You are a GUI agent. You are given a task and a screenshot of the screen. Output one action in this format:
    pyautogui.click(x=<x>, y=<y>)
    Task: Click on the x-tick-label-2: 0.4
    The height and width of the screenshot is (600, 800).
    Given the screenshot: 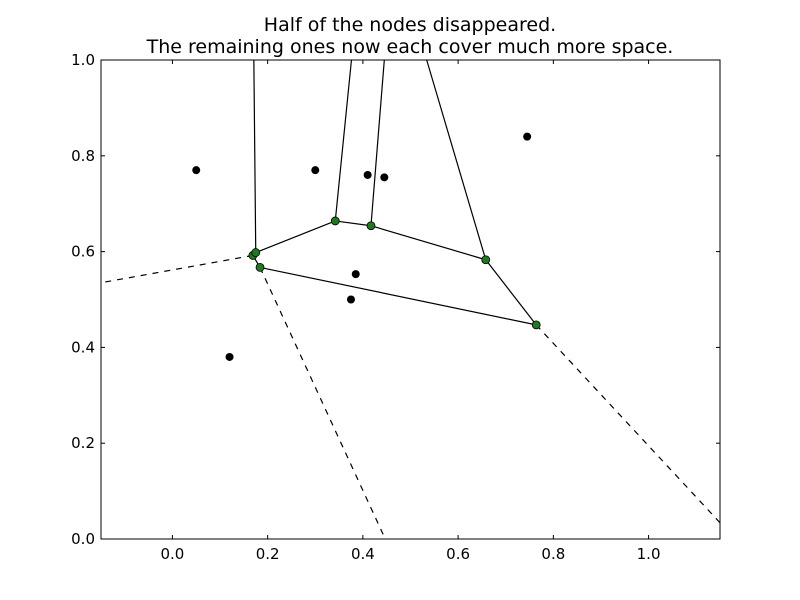 What is the action you would take?
    pyautogui.click(x=363, y=554)
    